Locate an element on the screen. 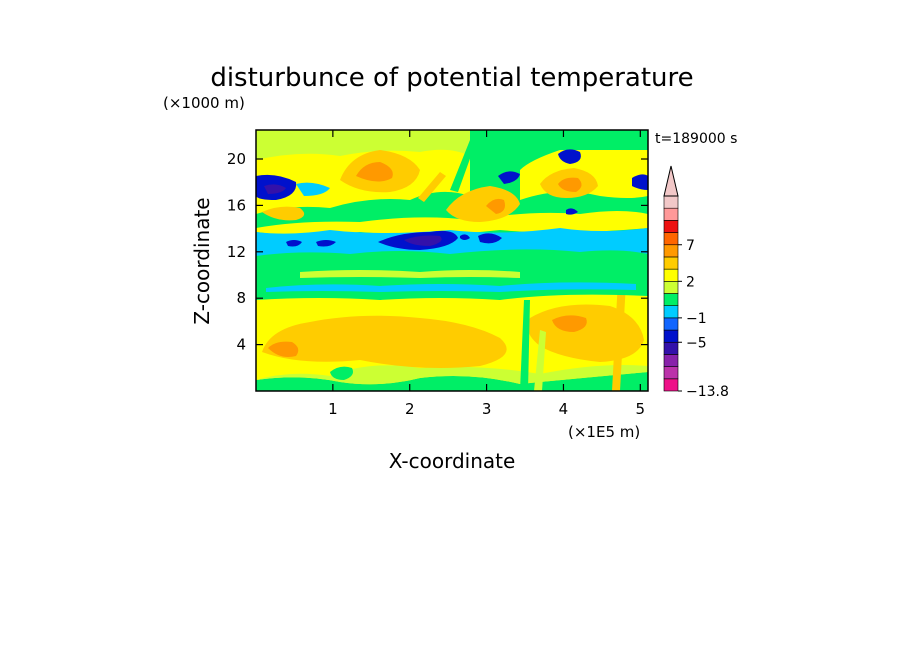 This screenshot has height=654, width=904. chart-title: disturbunce of potential temperature is located at coordinates (451, 78).